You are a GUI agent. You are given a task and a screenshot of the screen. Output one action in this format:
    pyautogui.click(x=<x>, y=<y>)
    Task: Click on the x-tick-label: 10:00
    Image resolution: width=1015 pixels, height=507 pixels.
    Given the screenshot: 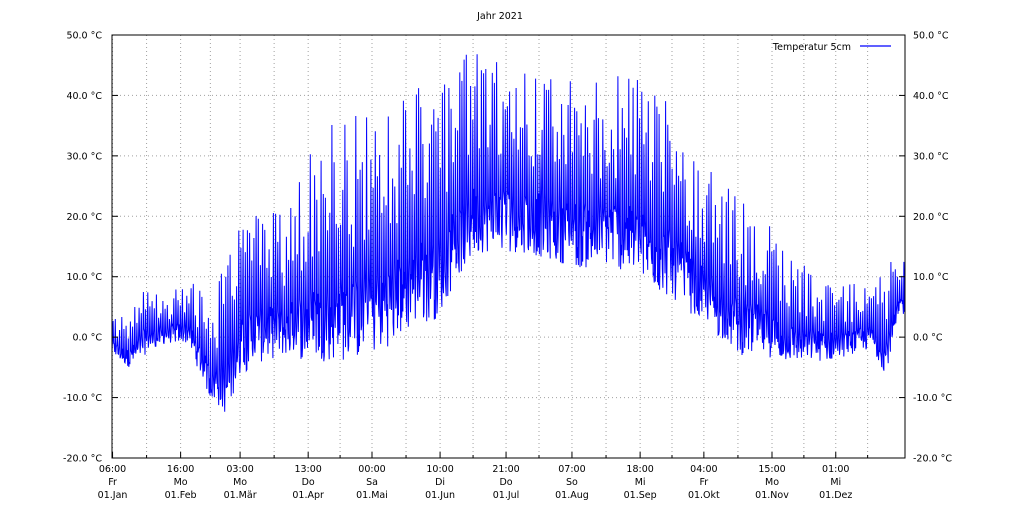 What is the action you would take?
    pyautogui.click(x=439, y=469)
    